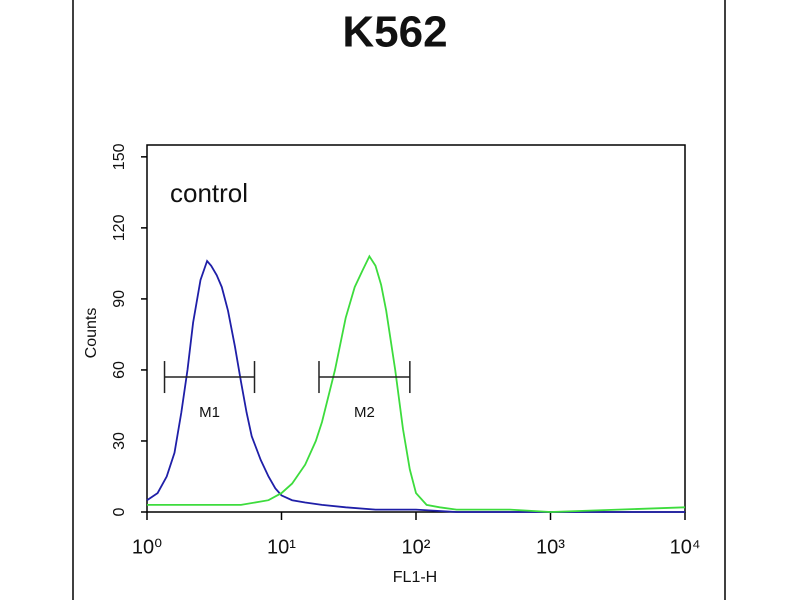  Describe the element at coordinates (119, 441) in the screenshot. I see `y-tick-label: 30` at that location.